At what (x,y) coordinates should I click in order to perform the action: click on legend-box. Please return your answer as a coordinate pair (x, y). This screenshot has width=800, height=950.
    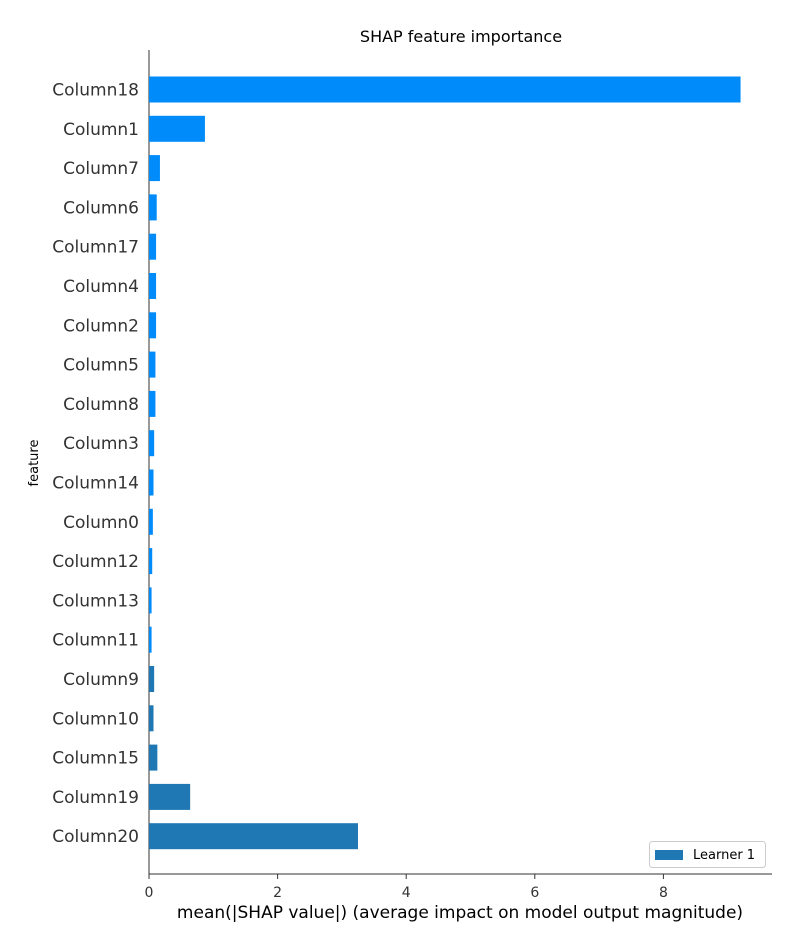
    Looking at the image, I should click on (707, 854).